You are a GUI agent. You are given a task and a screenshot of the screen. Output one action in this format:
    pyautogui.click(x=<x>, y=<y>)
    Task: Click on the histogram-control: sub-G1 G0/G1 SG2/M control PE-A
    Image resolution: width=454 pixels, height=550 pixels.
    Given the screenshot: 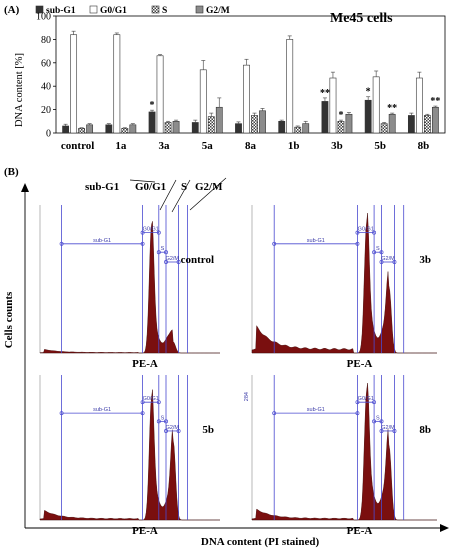 What is the action you would take?
    pyautogui.click(x=129, y=287)
    